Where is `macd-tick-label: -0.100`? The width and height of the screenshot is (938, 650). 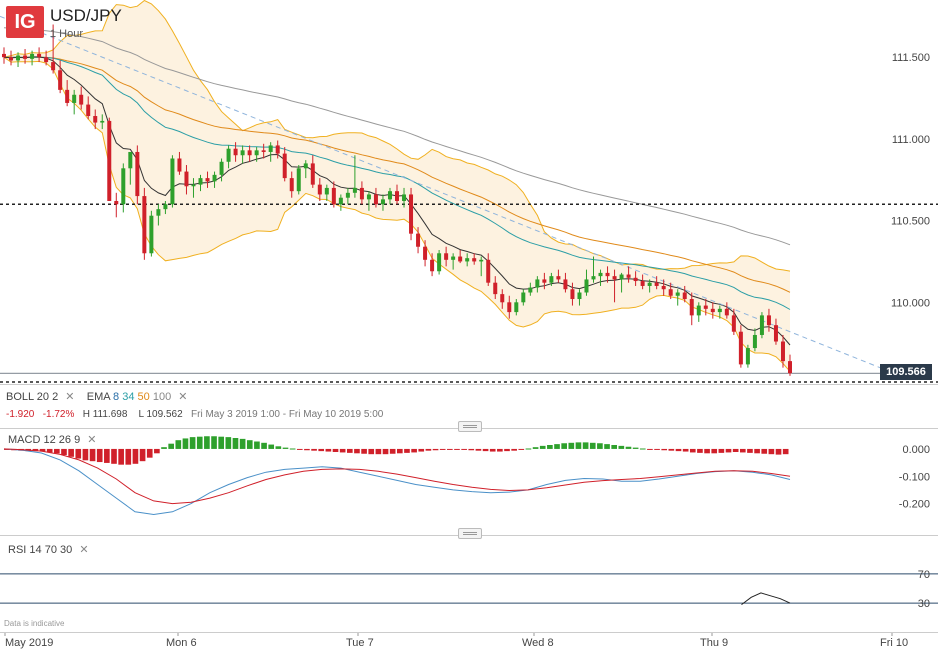 macd-tick-label: -0.100 is located at coordinates (914, 477).